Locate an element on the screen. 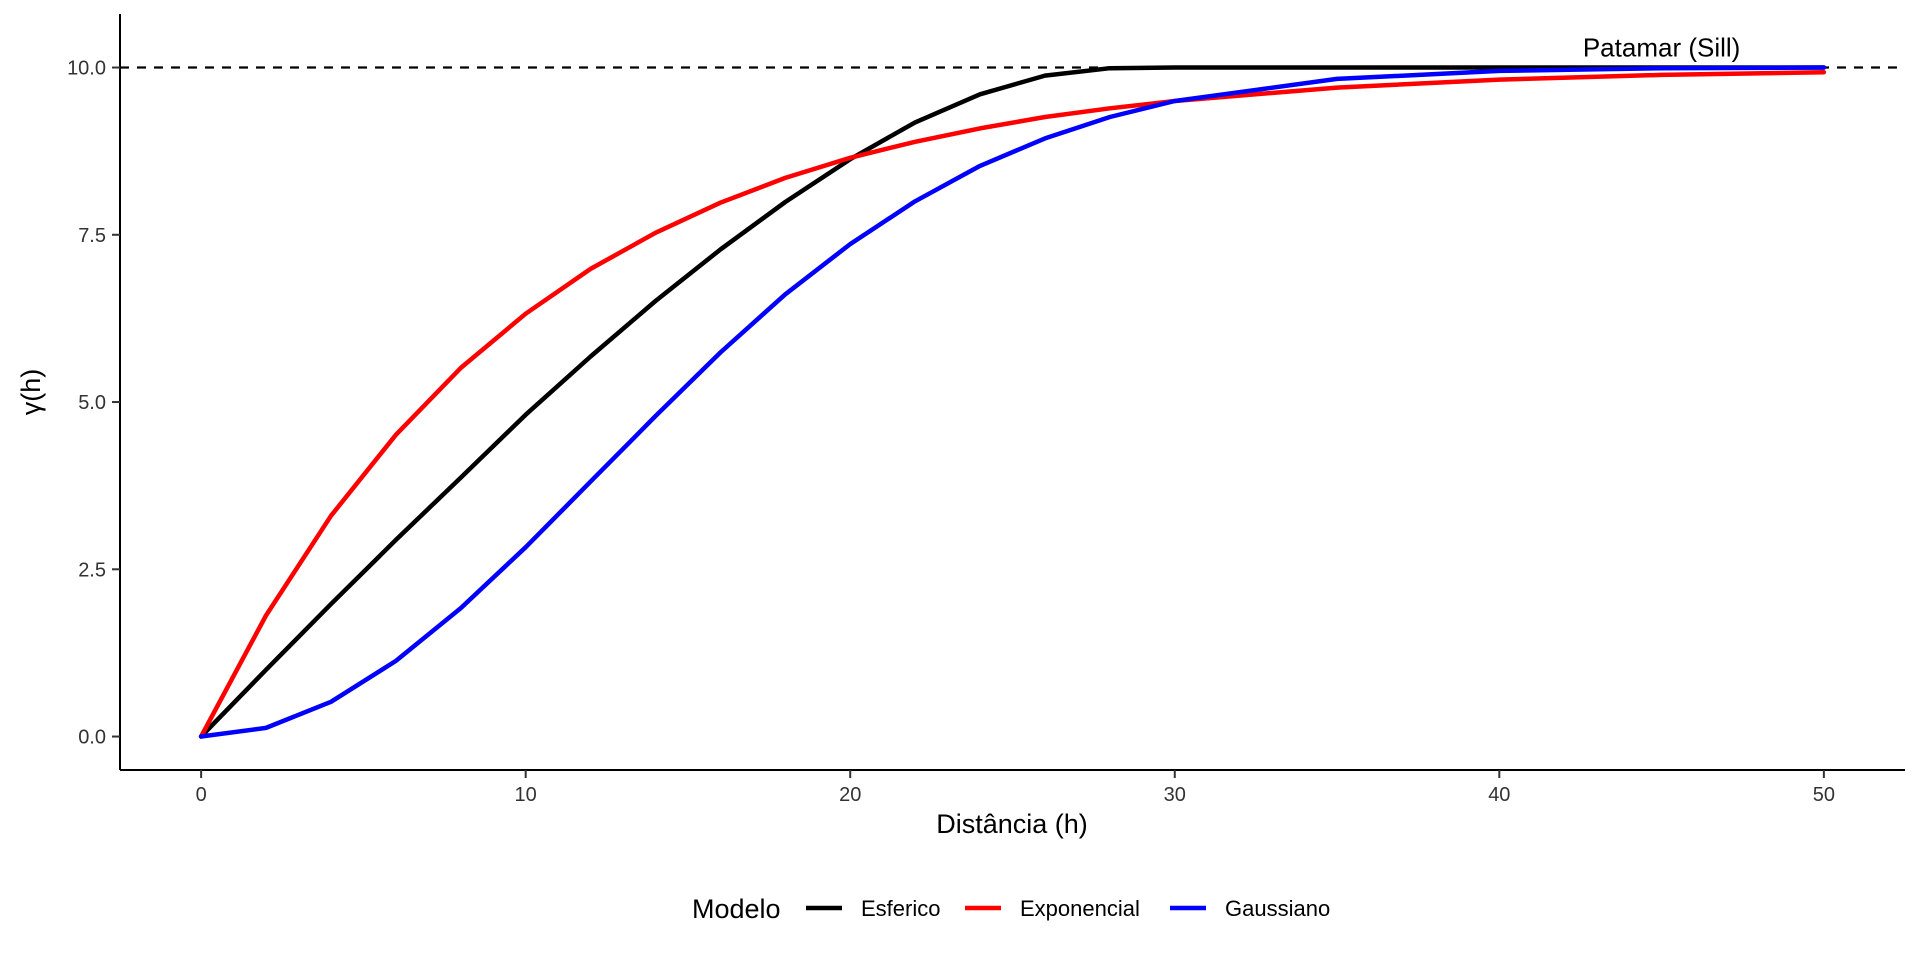 The height and width of the screenshot is (960, 1920). legend-label-exponencial: Exponencial is located at coordinates (1080, 908).